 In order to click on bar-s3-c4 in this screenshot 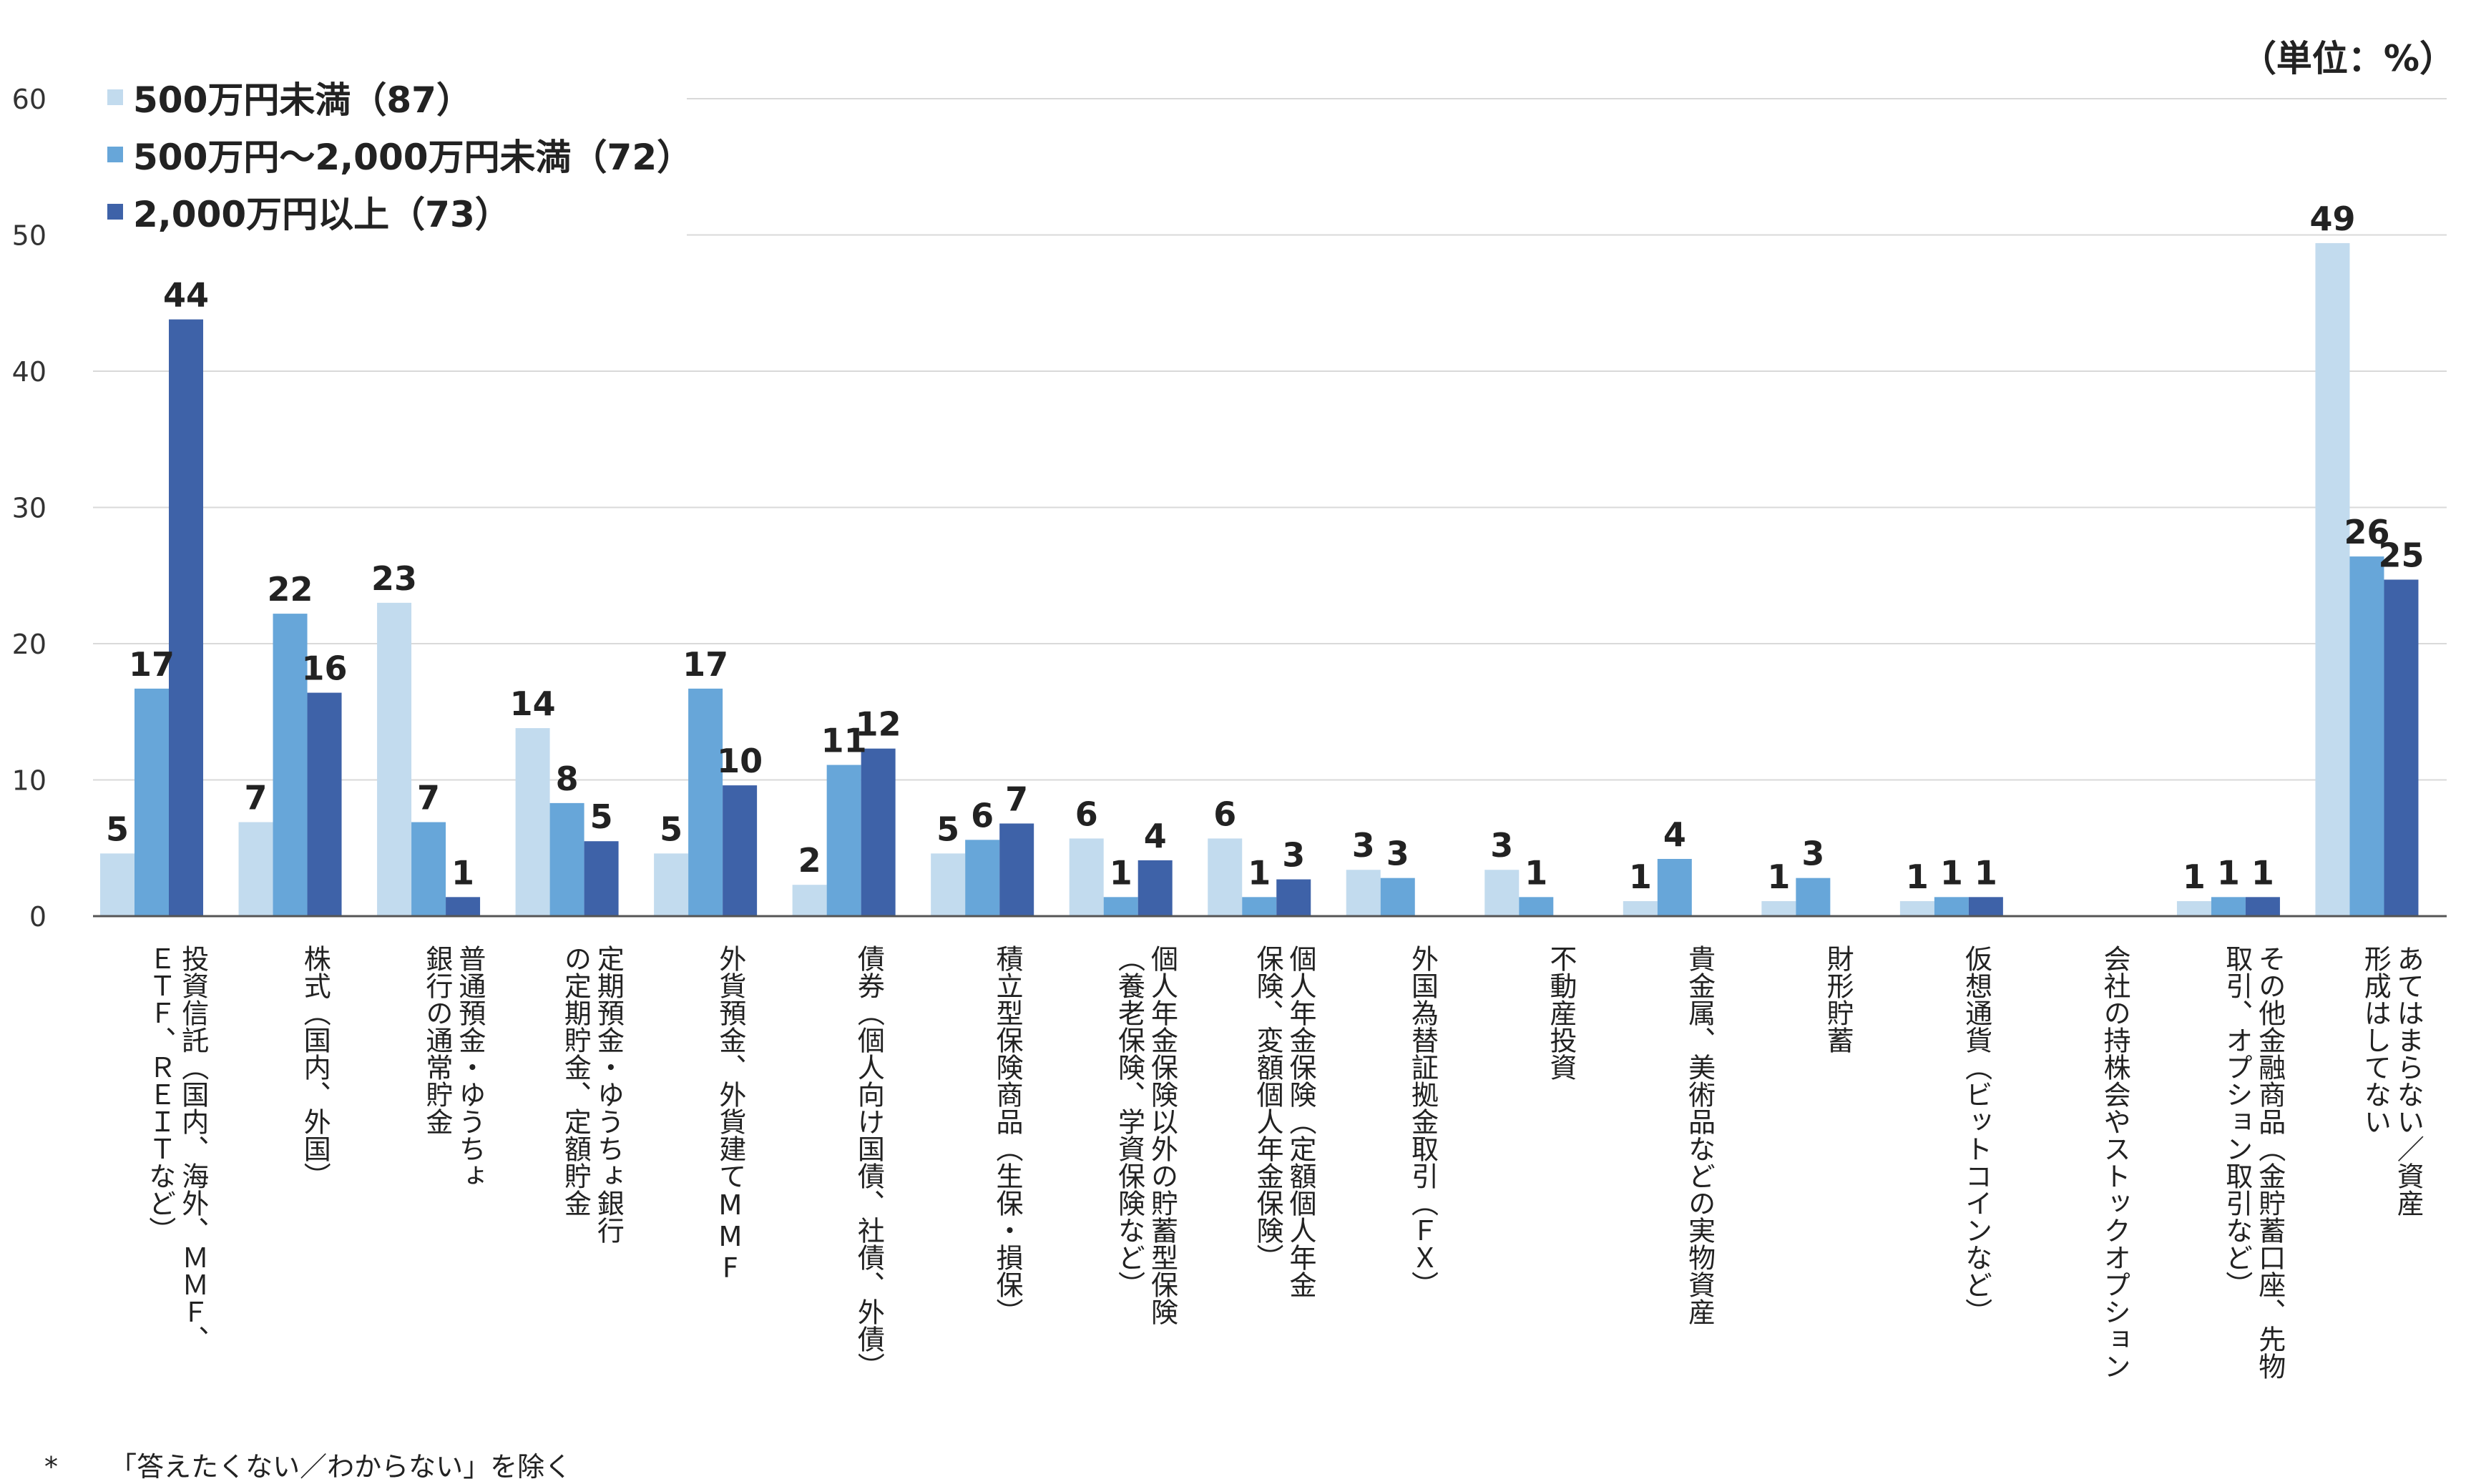, I will do `click(601, 879)`.